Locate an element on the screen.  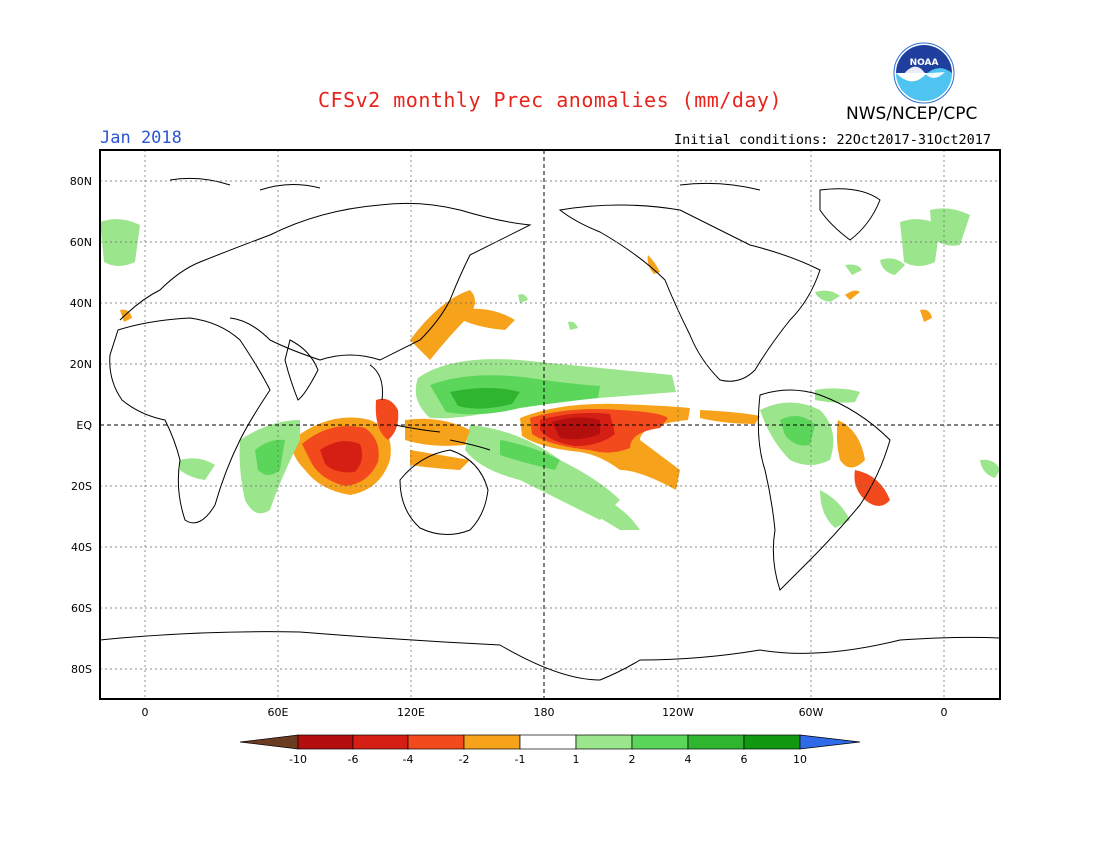
colorbar-tick: 6 is located at coordinates (744, 759).